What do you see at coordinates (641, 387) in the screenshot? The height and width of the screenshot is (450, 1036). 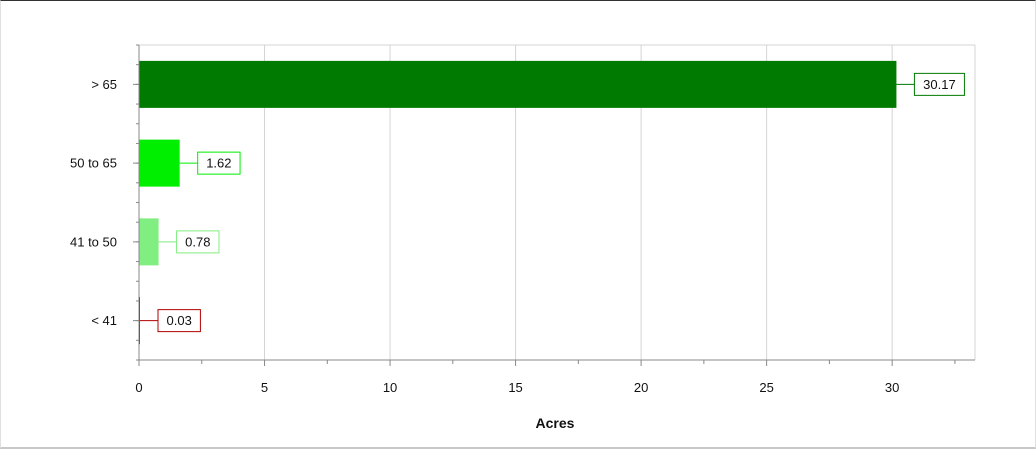 I see `x-tick-label: 20` at bounding box center [641, 387].